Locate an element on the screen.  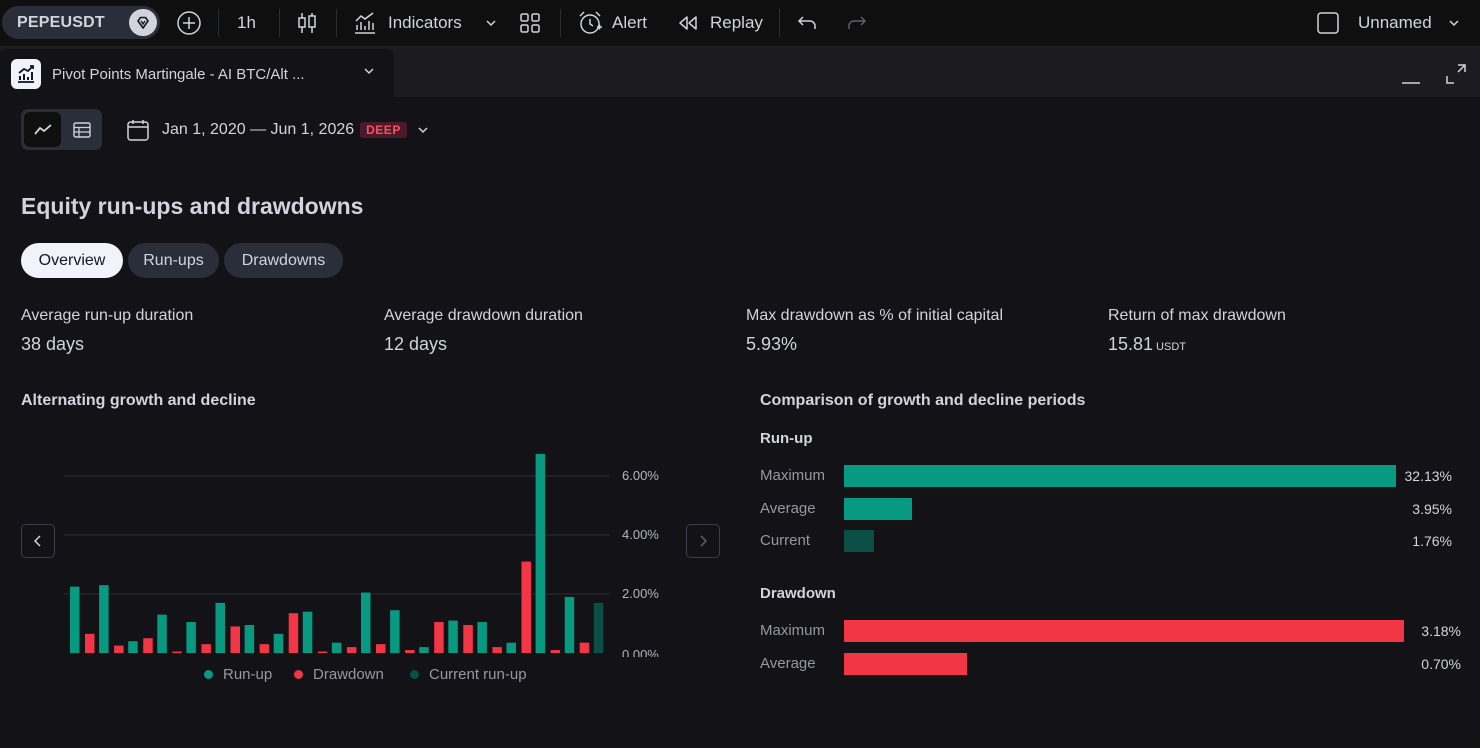
line-chart-icon is located at coordinates (42, 129).